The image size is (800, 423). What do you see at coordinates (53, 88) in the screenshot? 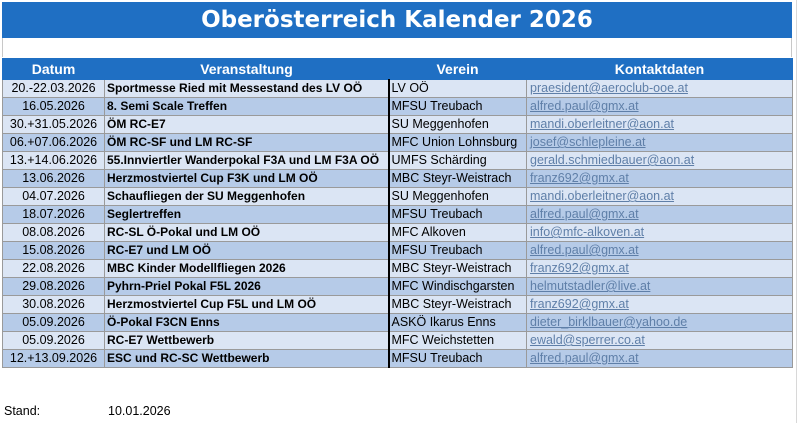
I see `date-cell: 20.-22.03.2026` at bounding box center [53, 88].